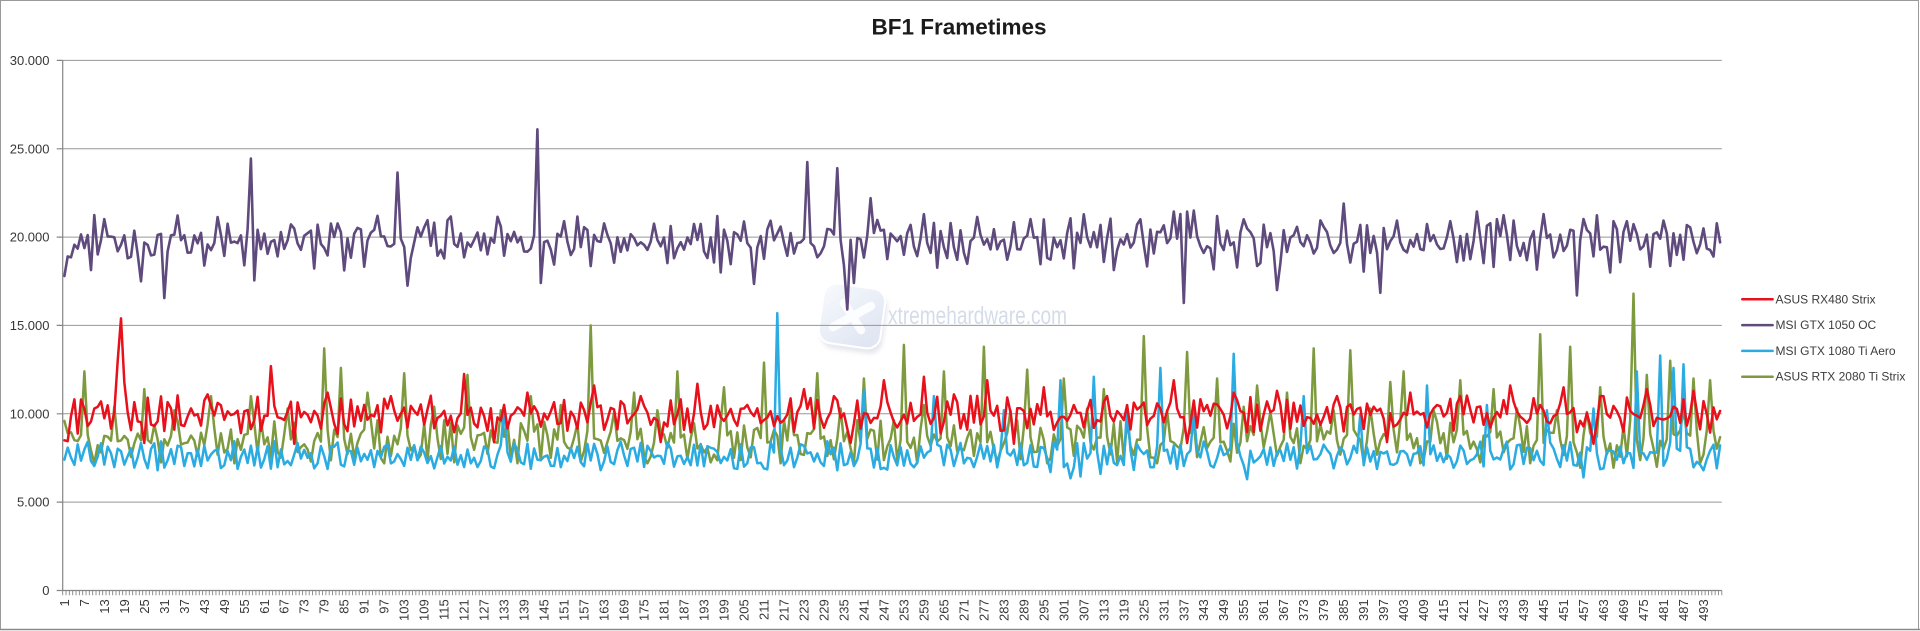 The image size is (1920, 631). Describe the element at coordinates (30, 237) in the screenshot. I see `svg-text: 20.000` at that location.